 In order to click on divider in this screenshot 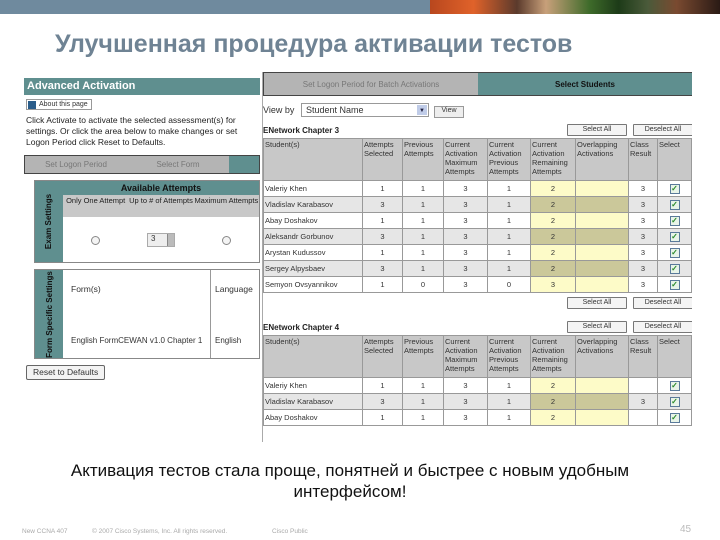, I will do `click(210, 314)`.